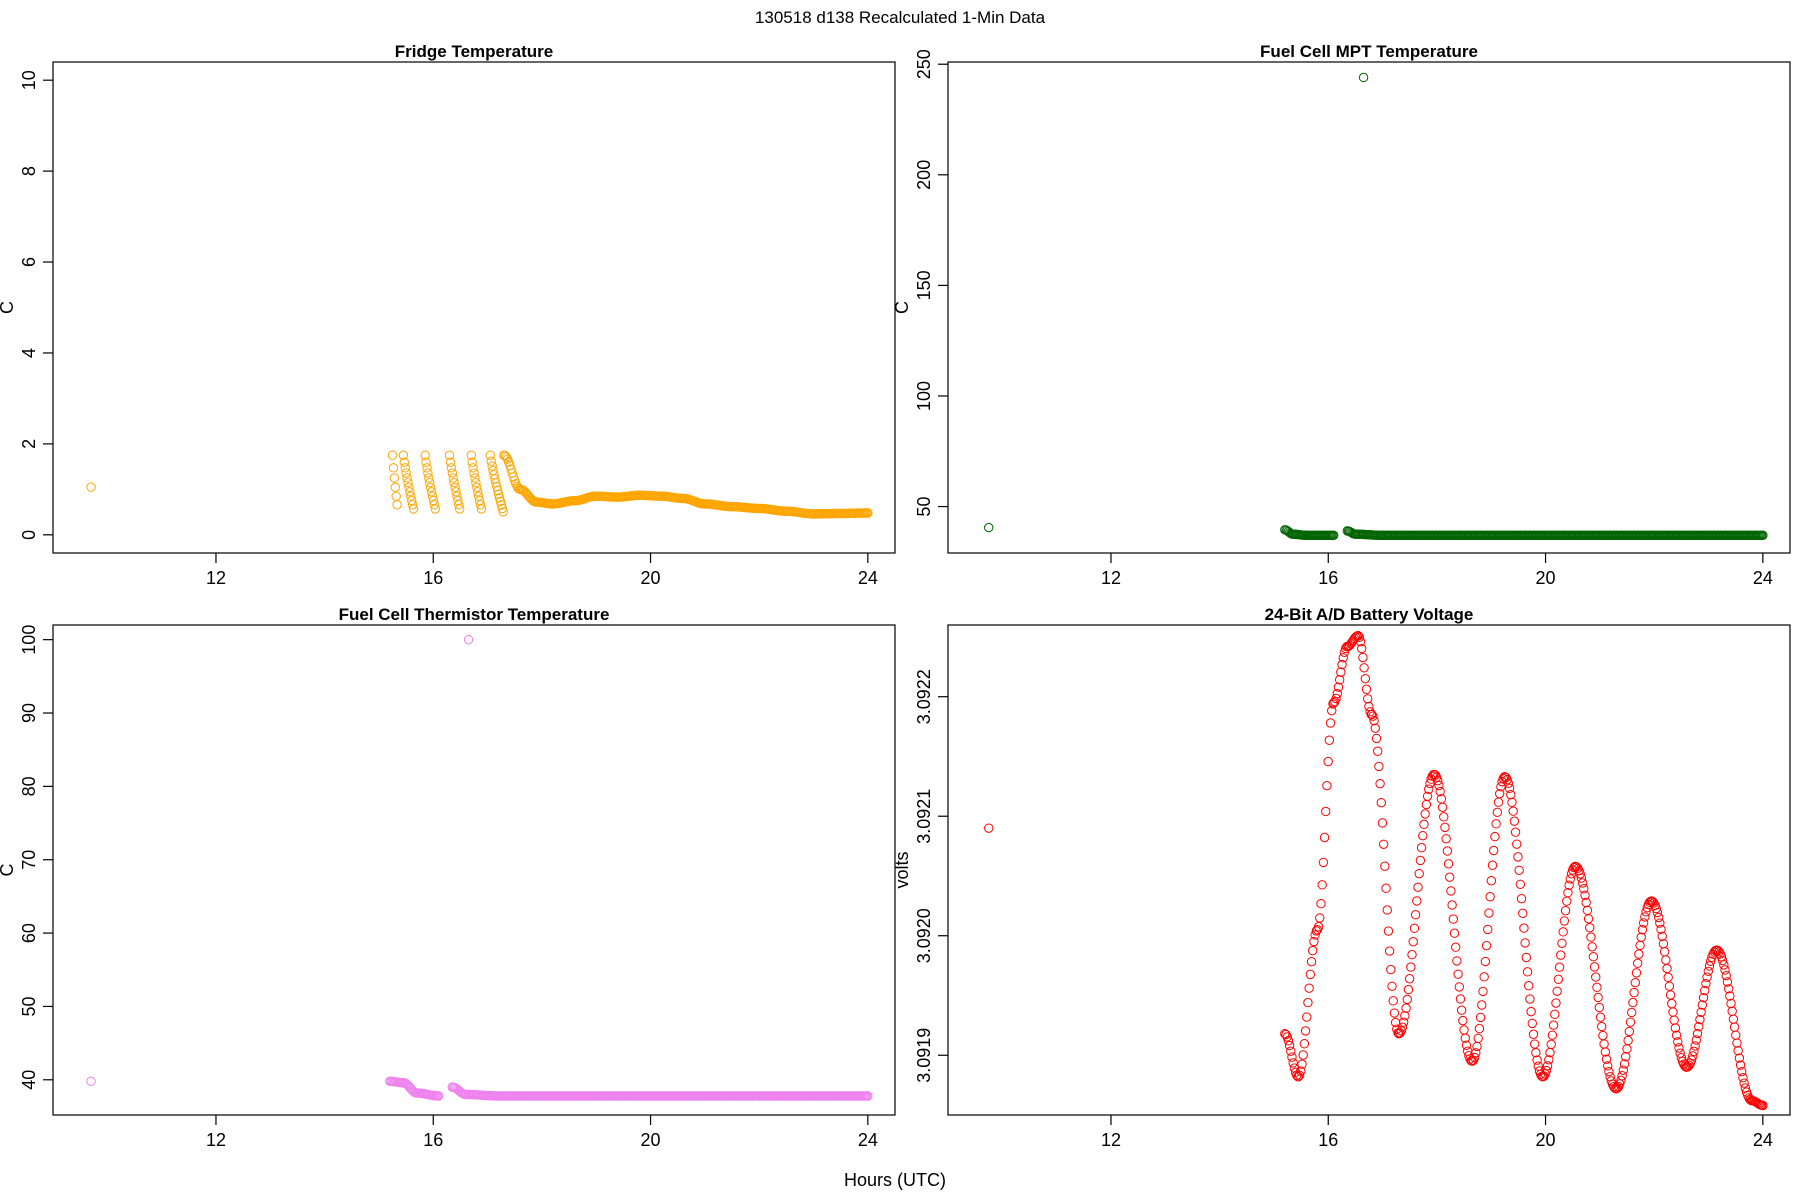 Image resolution: width=1800 pixels, height=1200 pixels. Describe the element at coordinates (924, 396) in the screenshot. I see `y-tick-label: 100` at that location.